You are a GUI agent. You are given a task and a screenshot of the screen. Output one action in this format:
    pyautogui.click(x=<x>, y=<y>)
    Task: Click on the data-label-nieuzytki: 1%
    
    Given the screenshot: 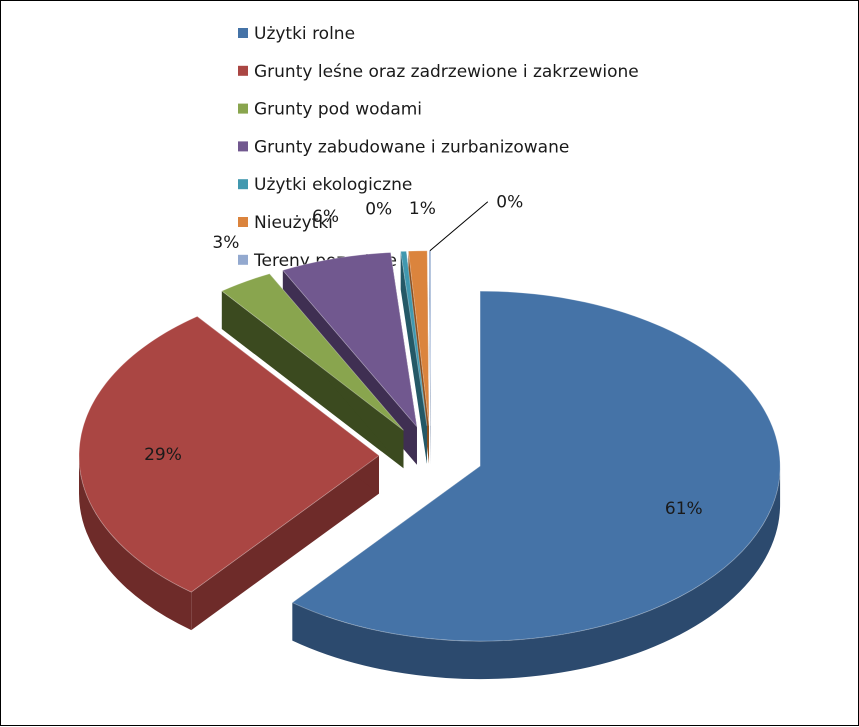 What is the action you would take?
    pyautogui.click(x=422, y=209)
    